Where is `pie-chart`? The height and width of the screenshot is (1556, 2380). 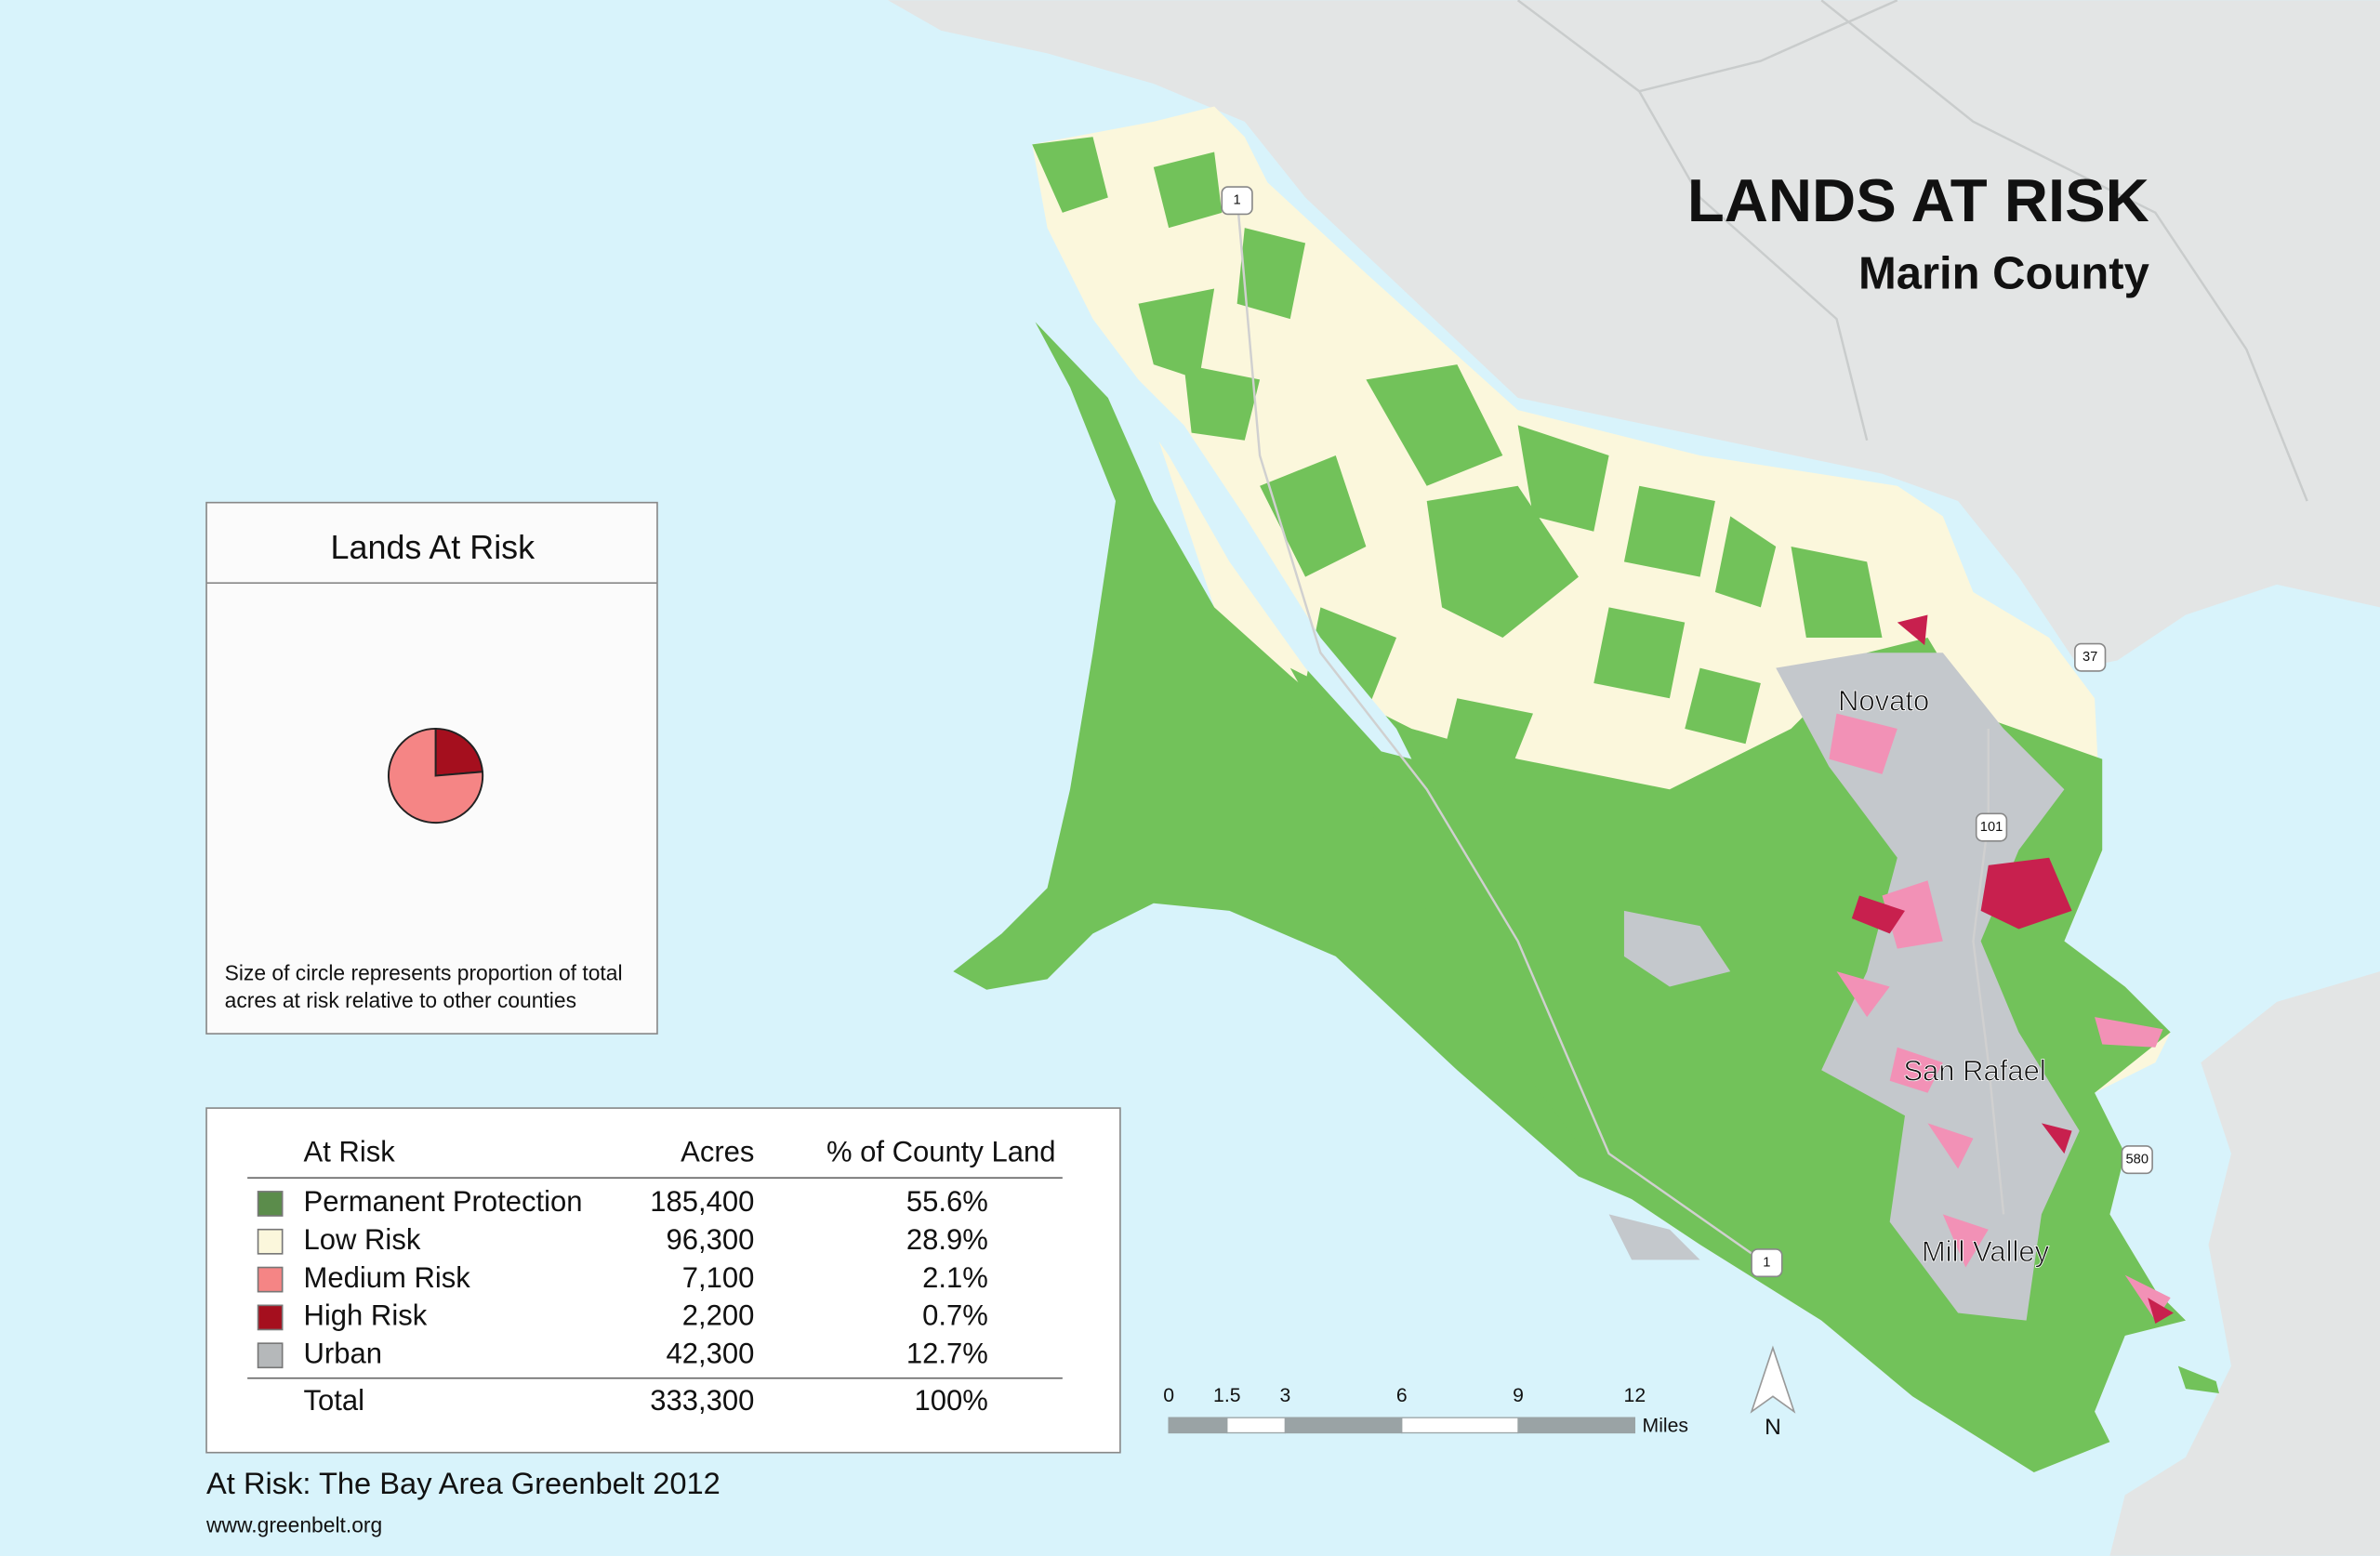
pie-chart is located at coordinates (436, 775).